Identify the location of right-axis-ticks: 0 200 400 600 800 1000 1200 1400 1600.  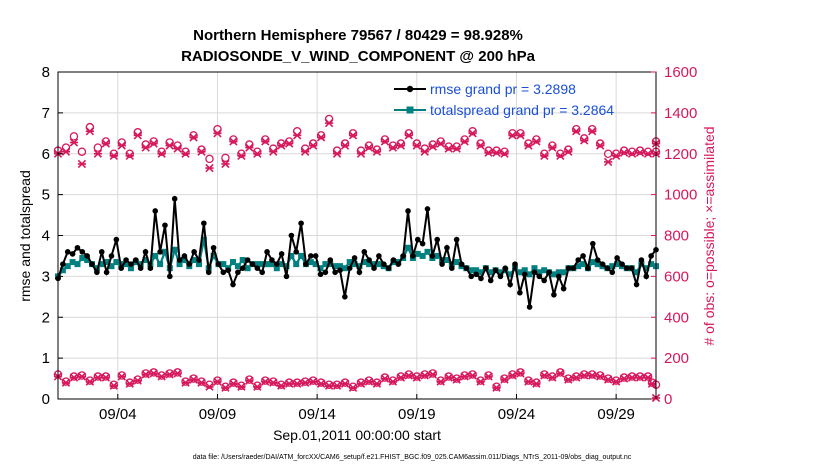
(674, 236).